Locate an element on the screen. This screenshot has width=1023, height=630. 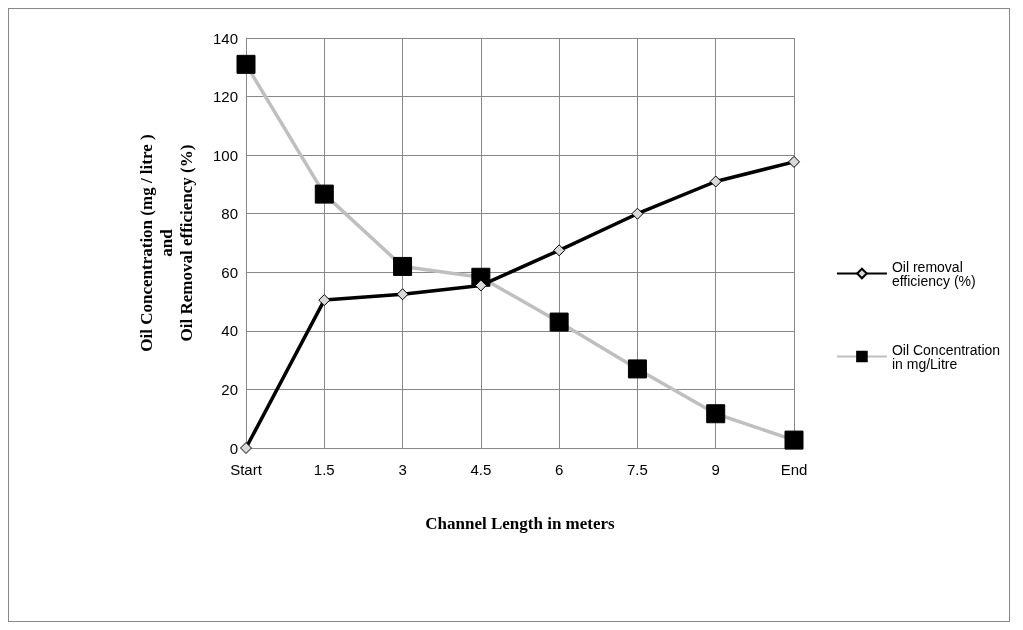
y-tick-label: 60 is located at coordinates (229, 272).